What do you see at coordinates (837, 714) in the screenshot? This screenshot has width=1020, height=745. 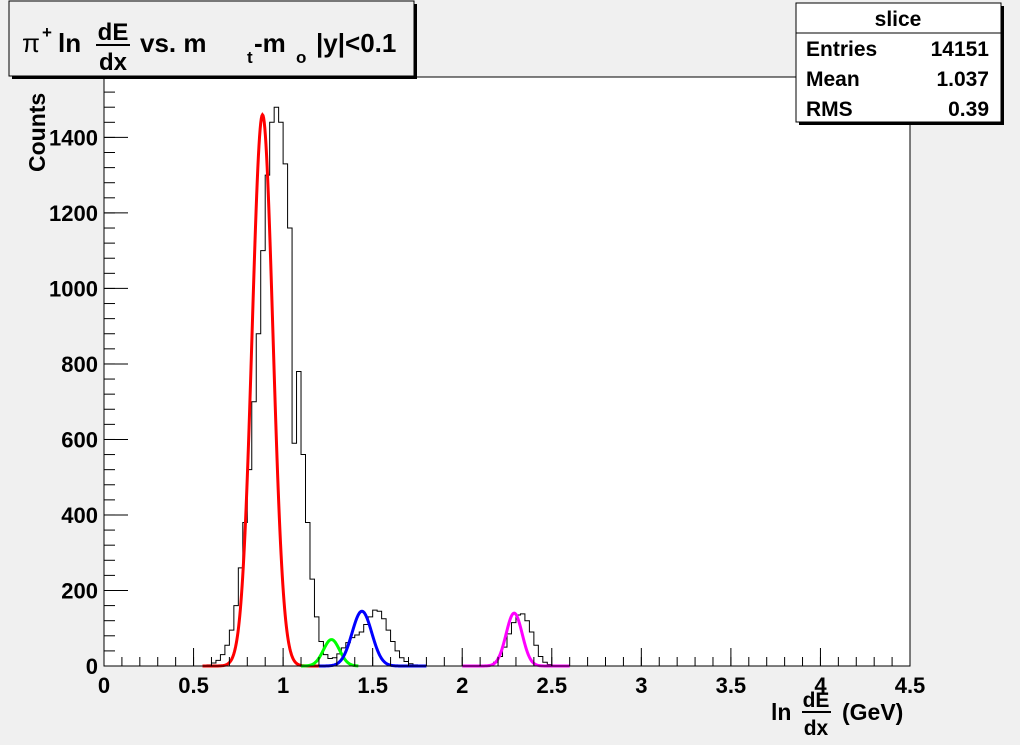 I see `x-axis-label: ln dE dx (GeV)` at bounding box center [837, 714].